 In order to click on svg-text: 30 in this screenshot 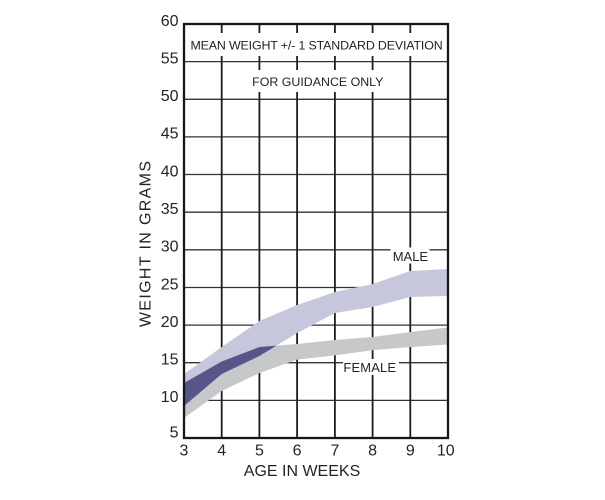, I will do `click(170, 247)`.